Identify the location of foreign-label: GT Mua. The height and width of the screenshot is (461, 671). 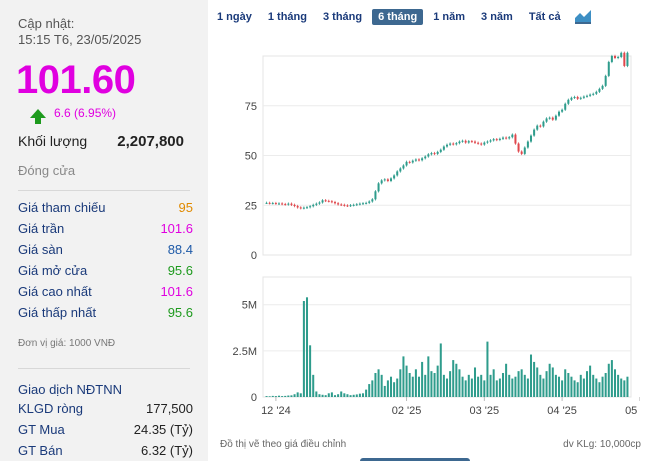
(41, 429).